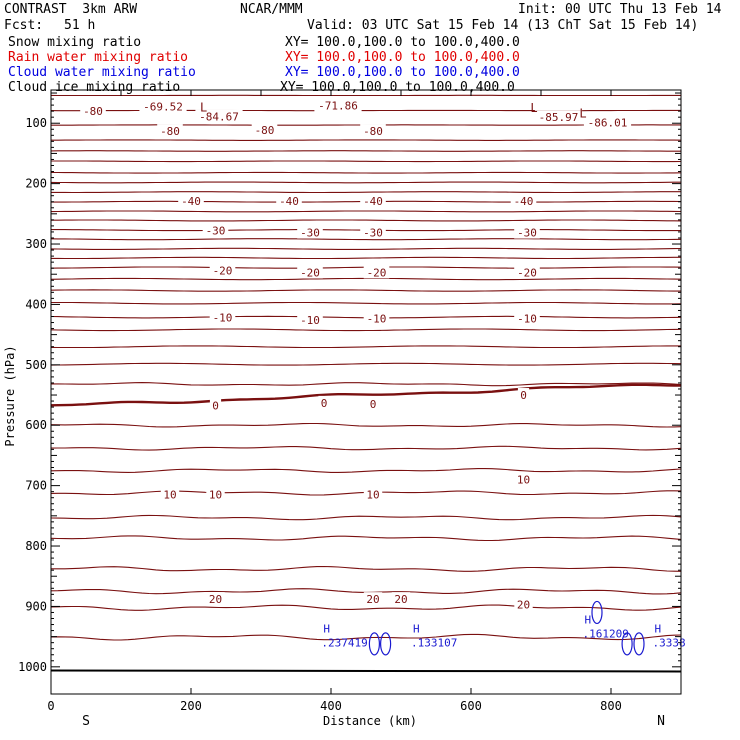  What do you see at coordinates (36, 546) in the screenshot?
I see `y-tick-label: 800` at bounding box center [36, 546].